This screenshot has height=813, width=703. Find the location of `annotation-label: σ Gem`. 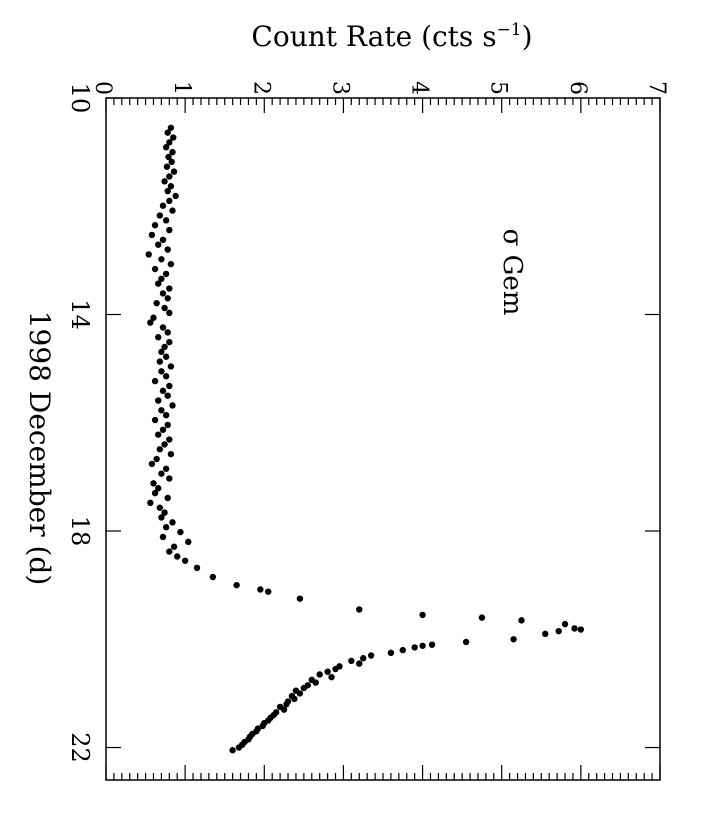

annotation-label: σ Gem is located at coordinates (512, 272).